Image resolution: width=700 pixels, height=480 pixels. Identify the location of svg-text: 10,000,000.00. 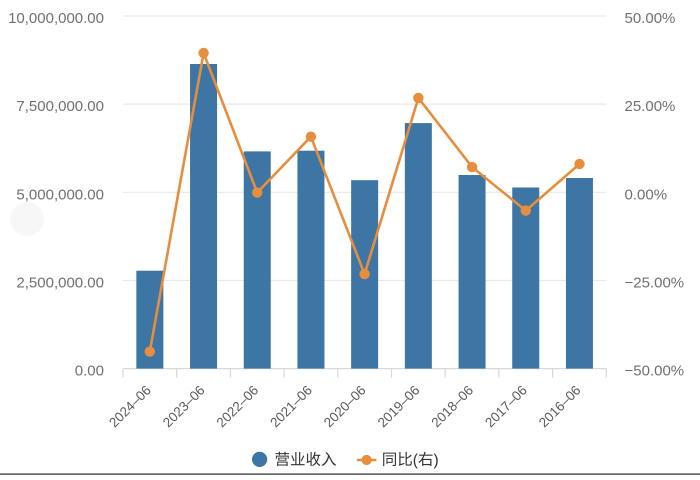
(56, 18).